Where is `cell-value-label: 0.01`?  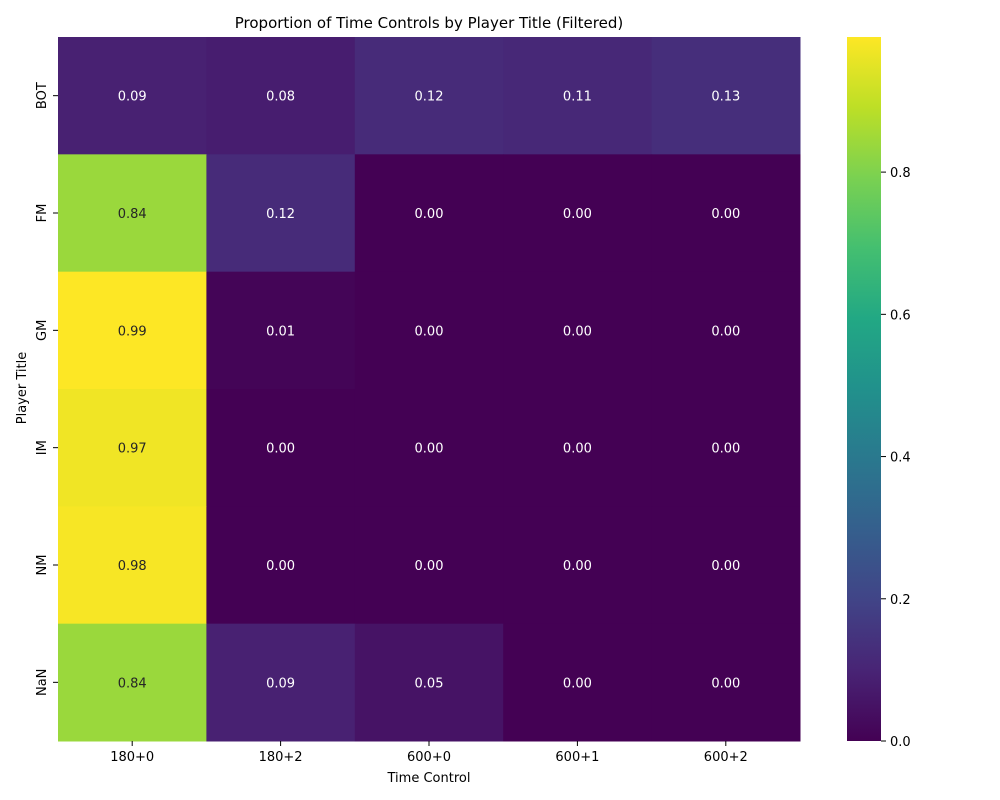
cell-value-label: 0.01 is located at coordinates (280, 331).